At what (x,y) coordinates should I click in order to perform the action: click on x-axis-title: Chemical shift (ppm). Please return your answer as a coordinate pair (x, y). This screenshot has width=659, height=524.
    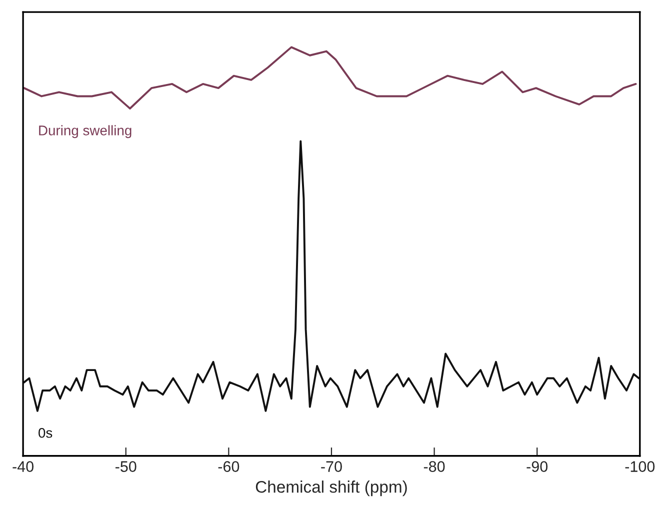
    Looking at the image, I should click on (331, 488).